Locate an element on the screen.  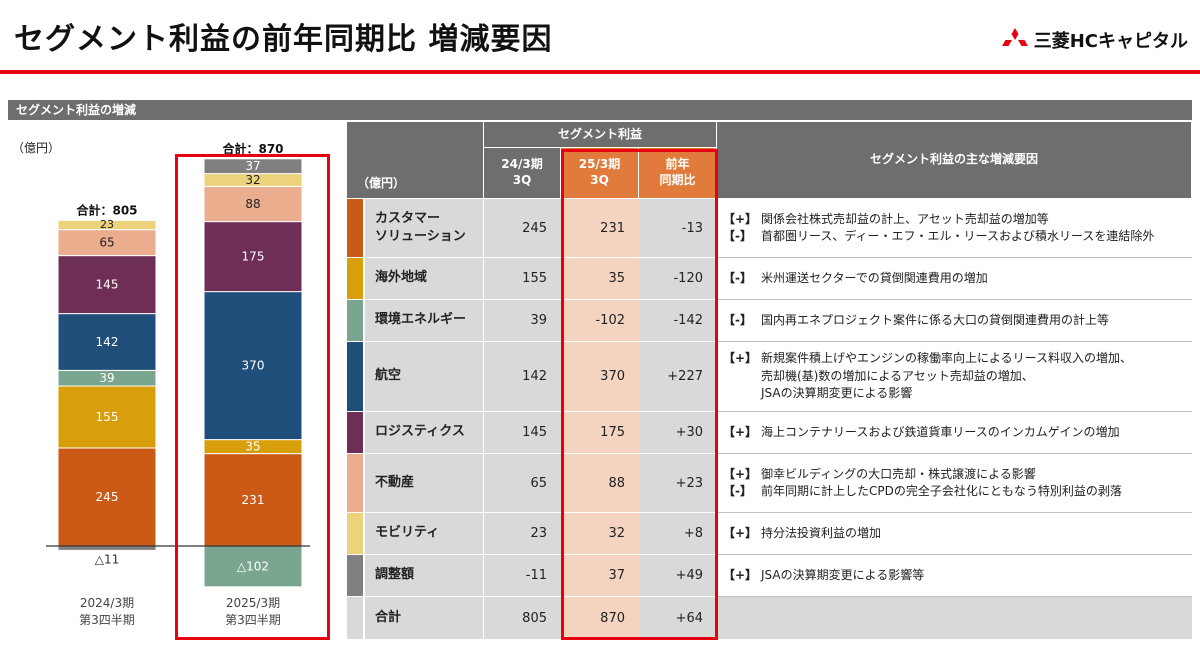
header-rule is located at coordinates (600, 72).